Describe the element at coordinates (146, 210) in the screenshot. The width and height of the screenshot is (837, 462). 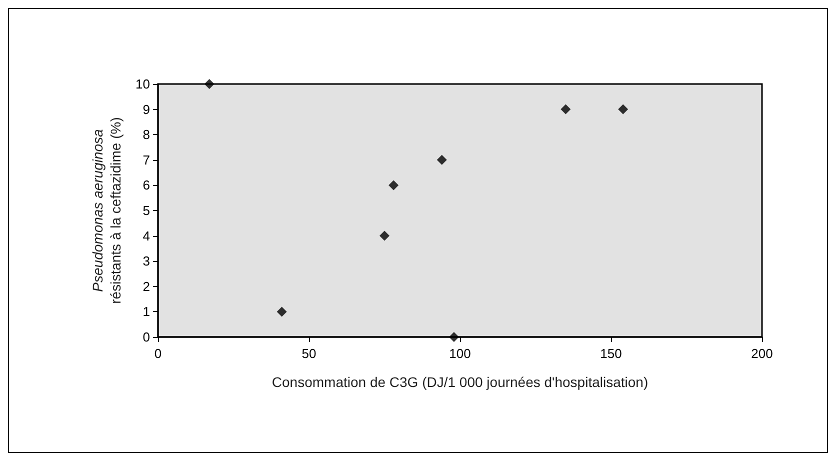
I see `y-tick-label: 5` at that location.